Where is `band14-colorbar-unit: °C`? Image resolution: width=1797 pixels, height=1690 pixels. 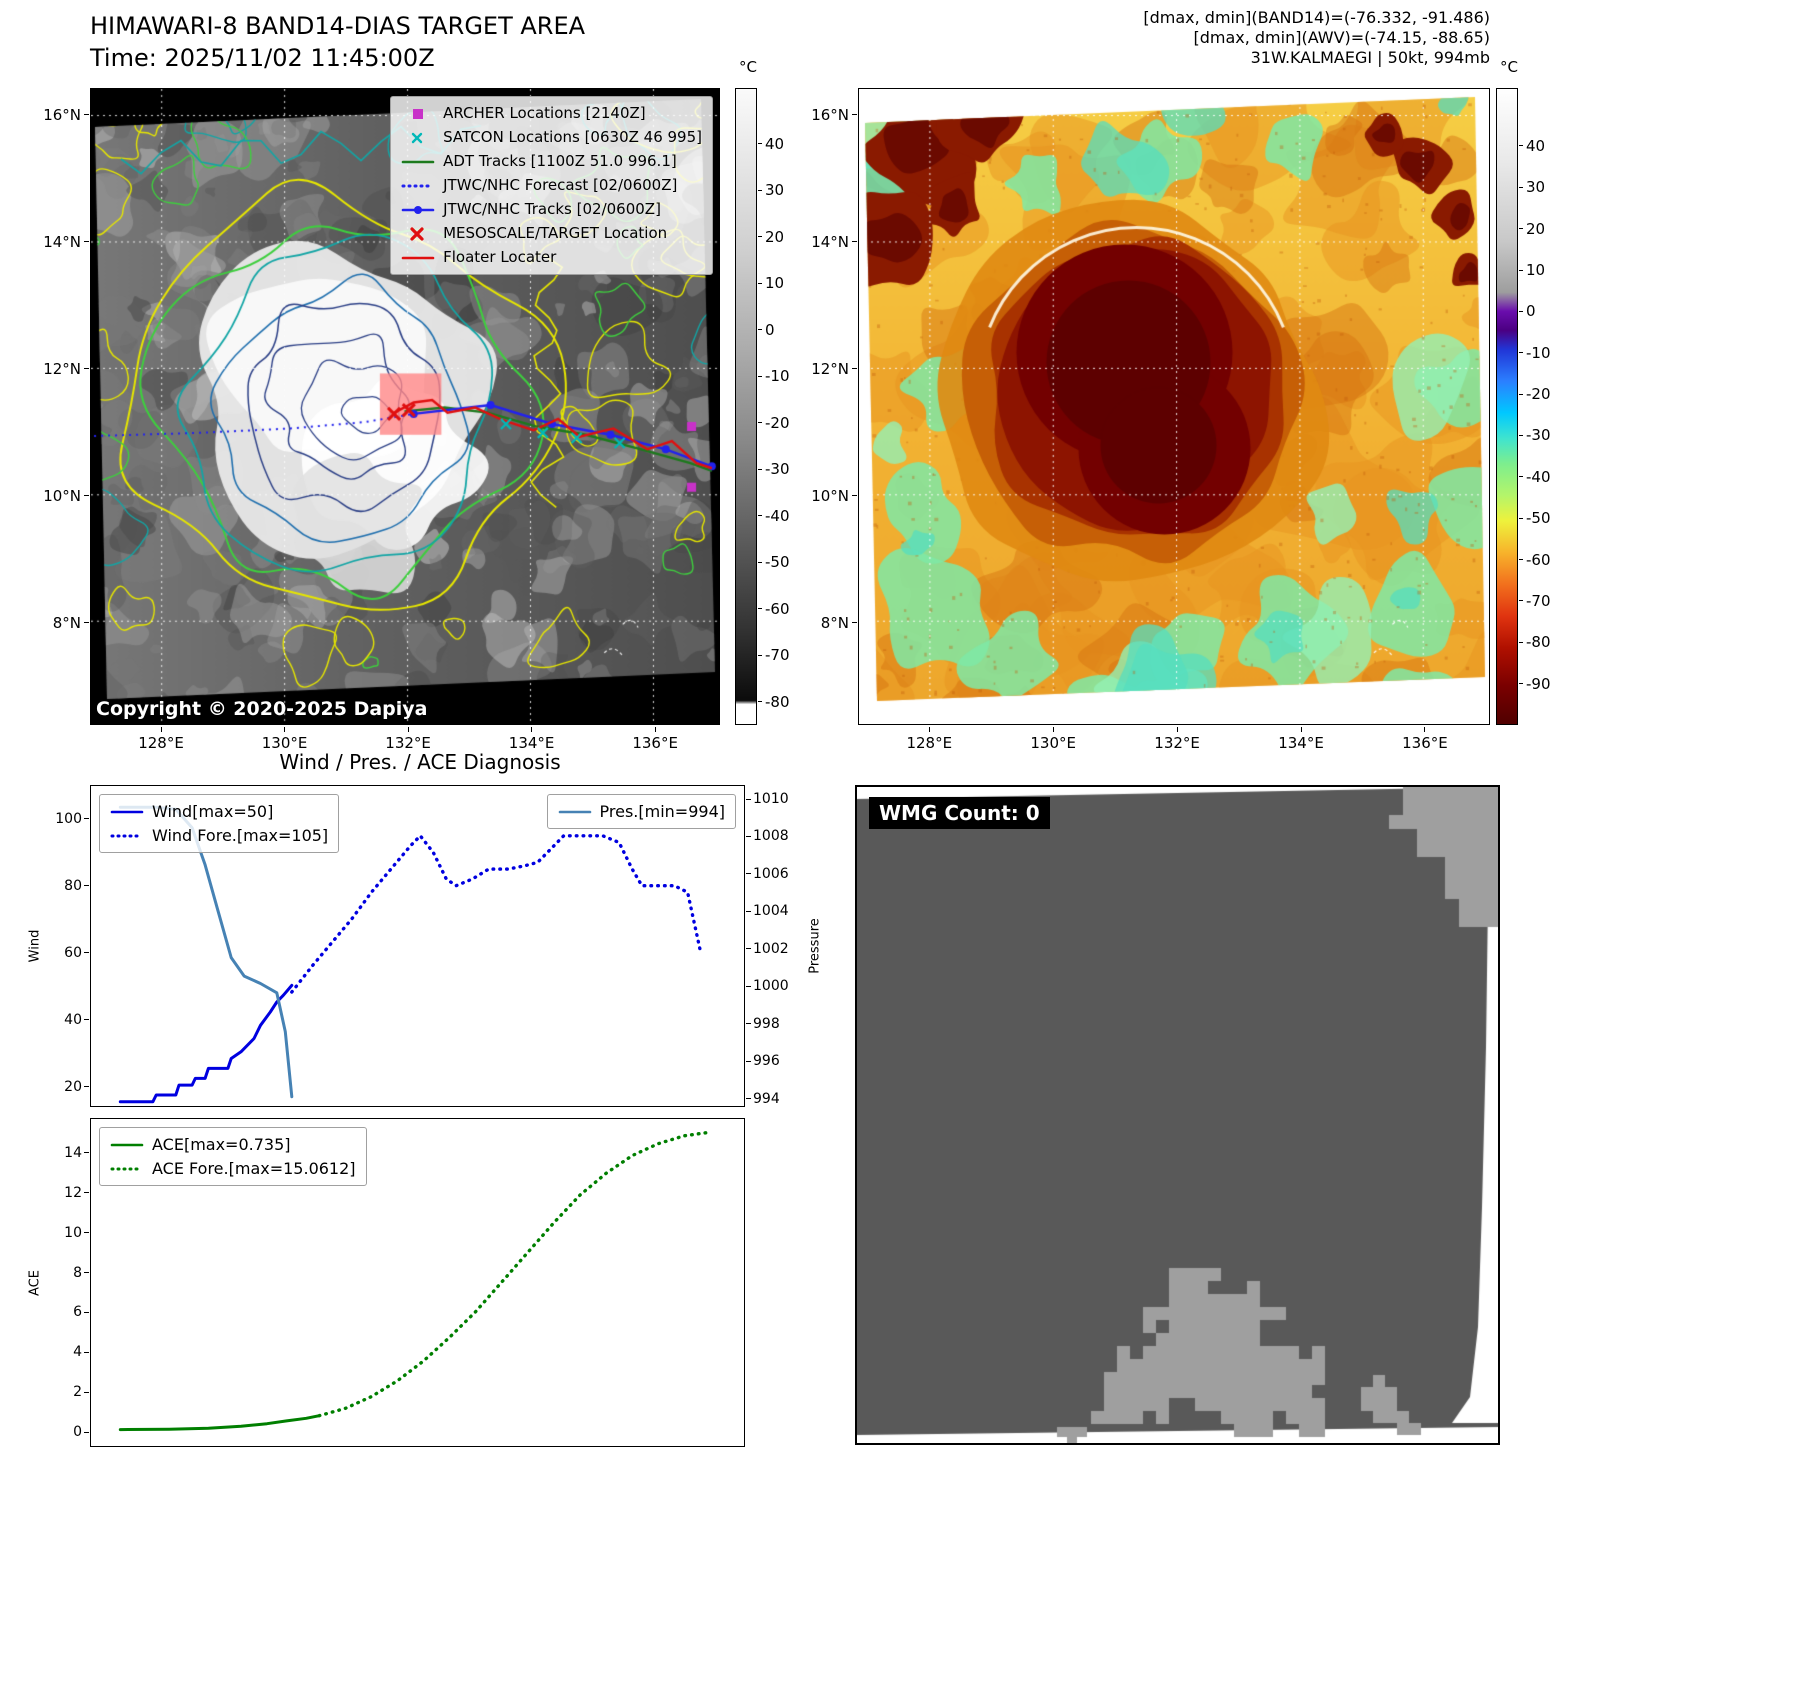 band14-colorbar-unit: °C is located at coordinates (748, 67).